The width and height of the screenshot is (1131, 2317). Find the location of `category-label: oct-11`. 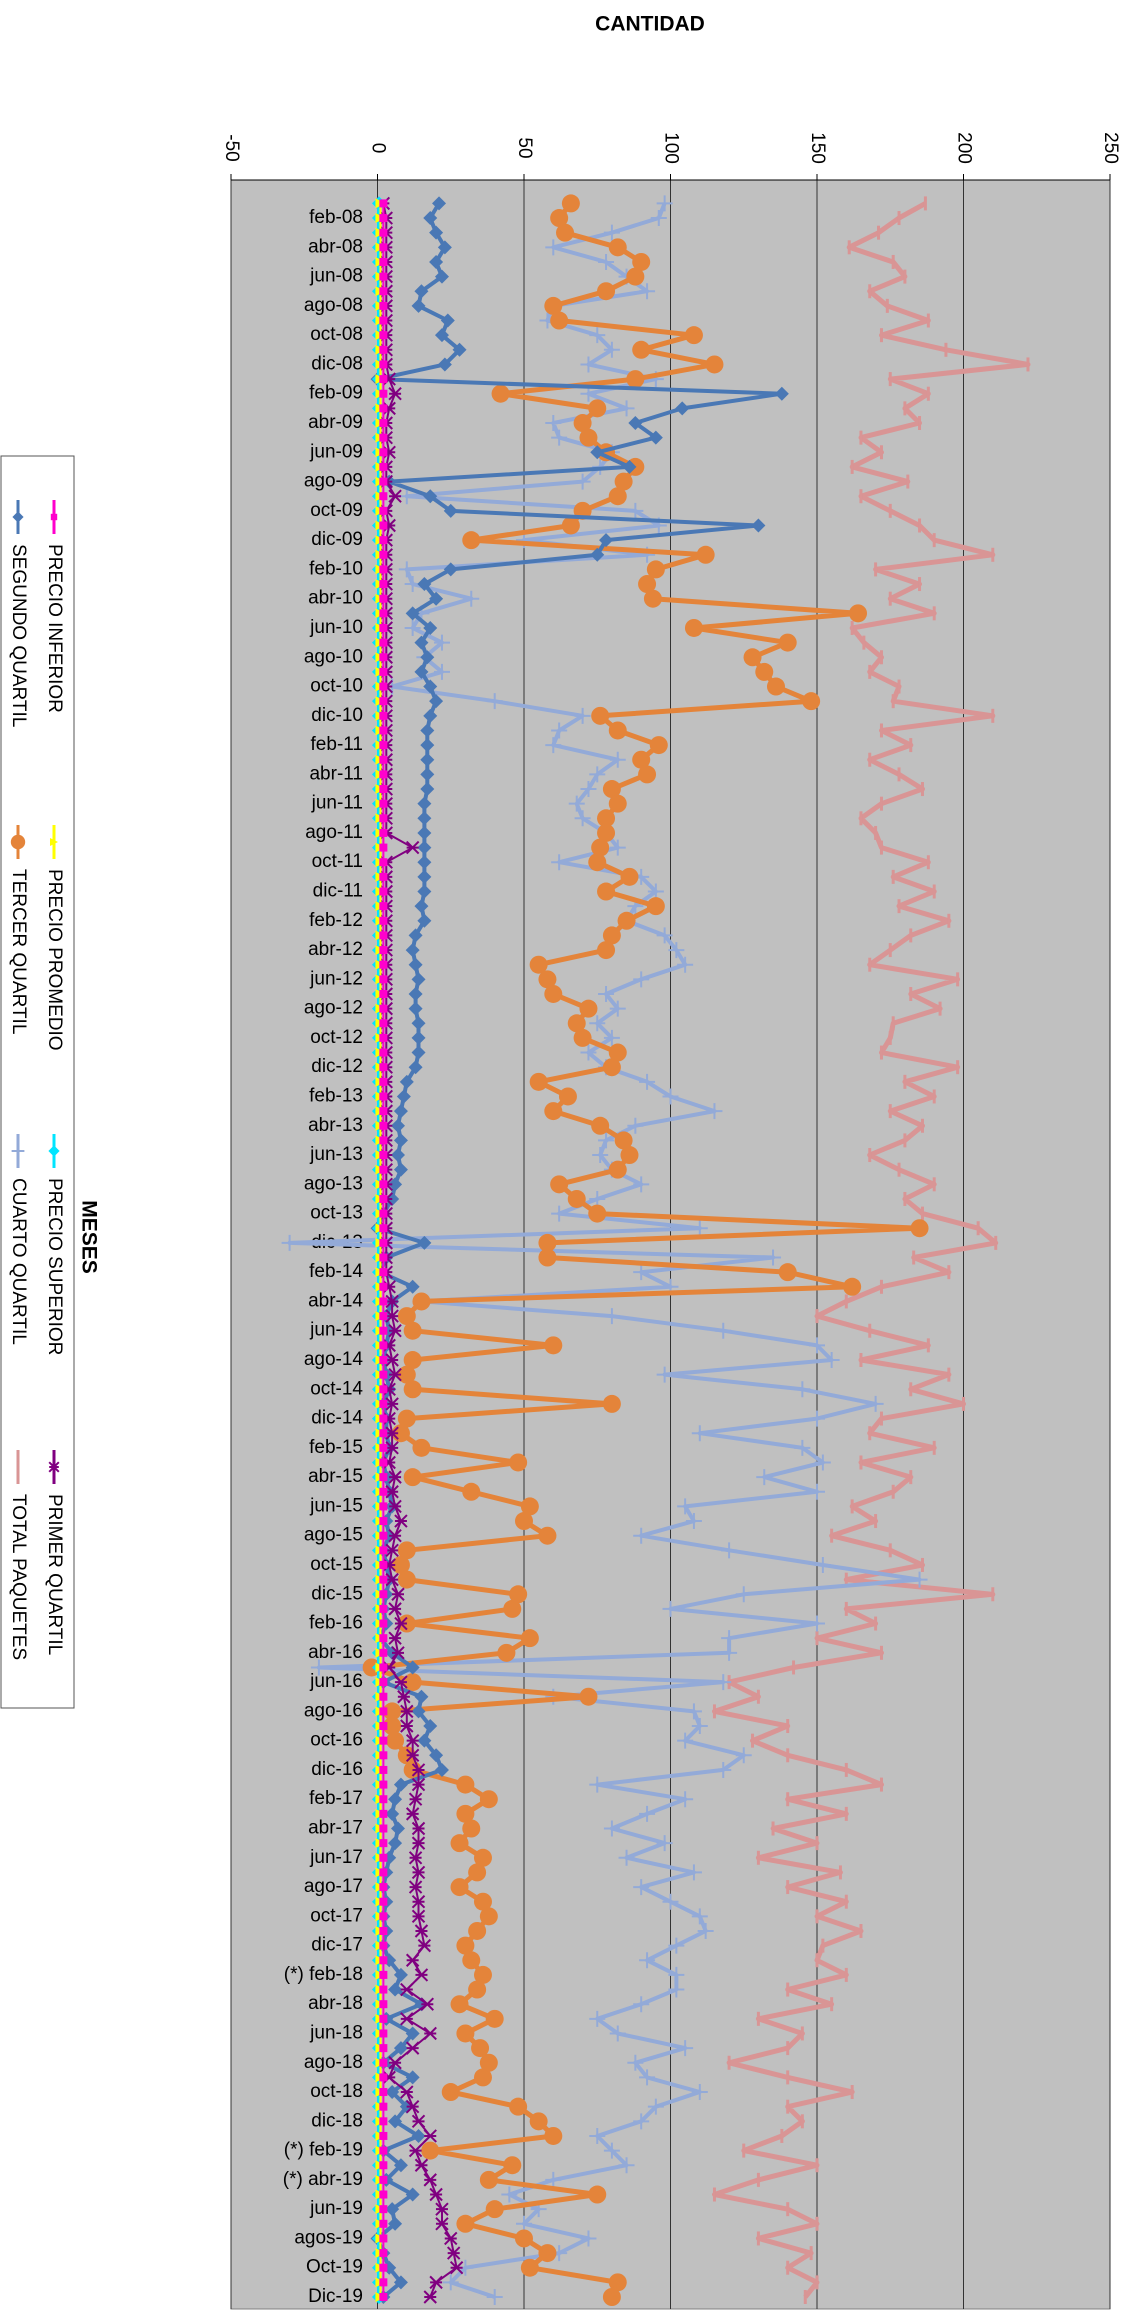

category-label: oct-11 is located at coordinates (337, 861).